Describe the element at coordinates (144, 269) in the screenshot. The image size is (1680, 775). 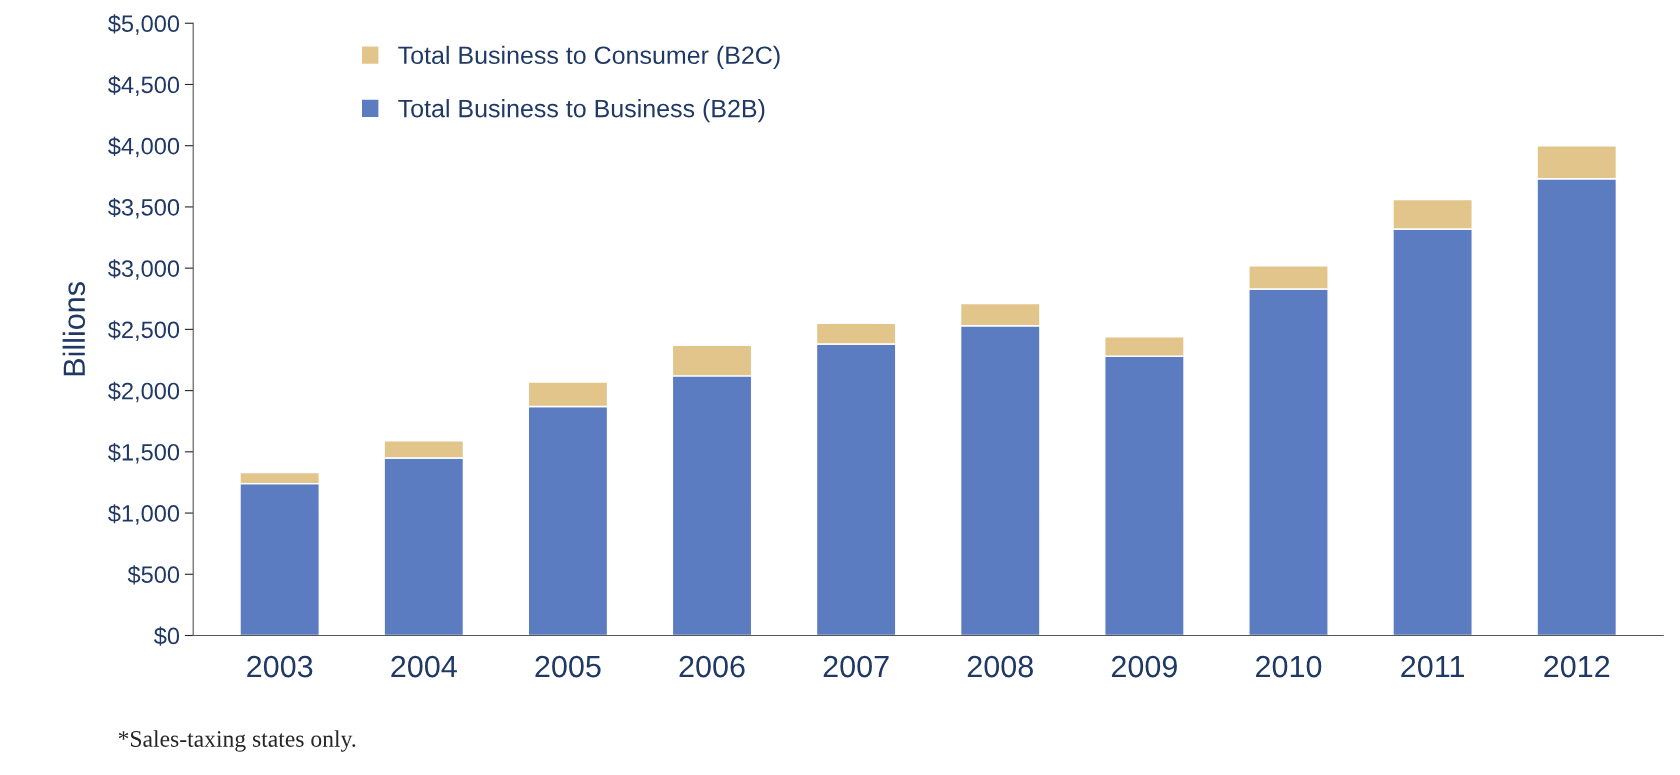
I see `y-tick-label: $3,000` at that location.